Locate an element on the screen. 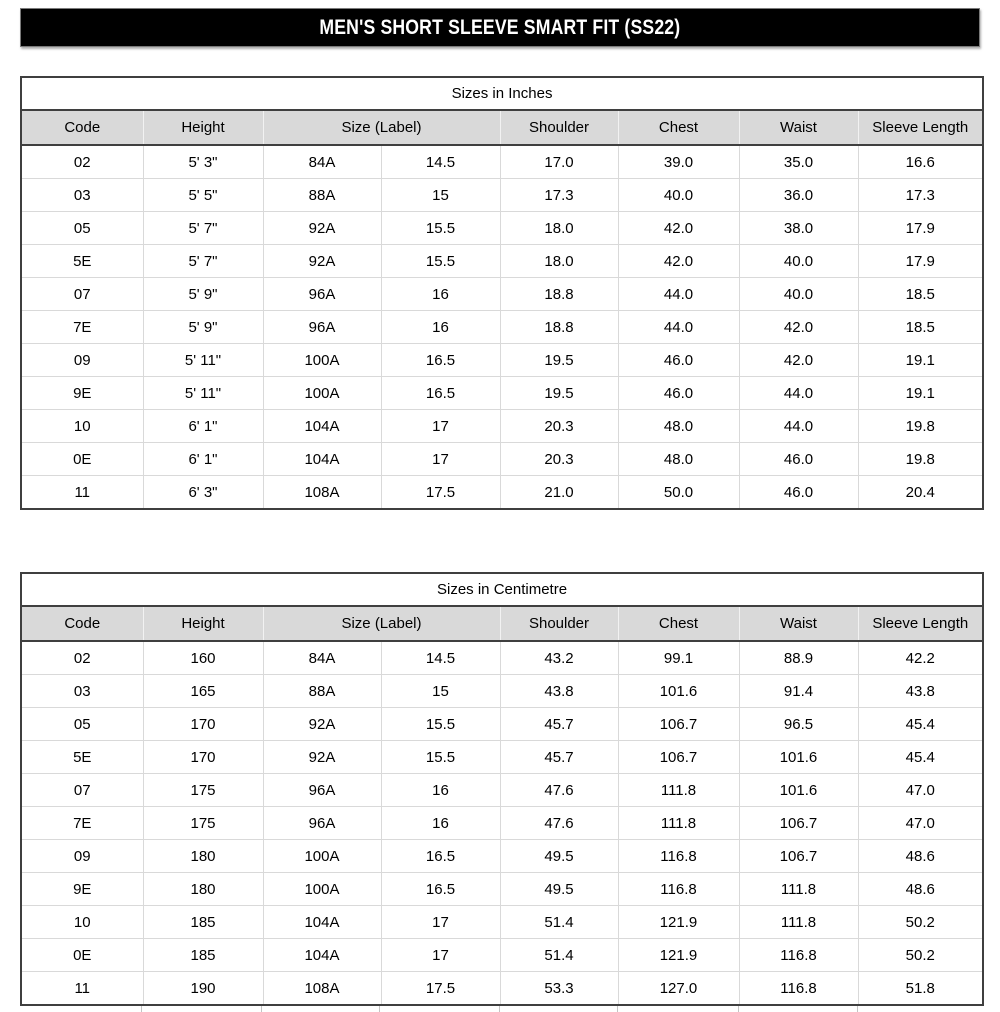  table-cell: 18.5 is located at coordinates (920, 294).